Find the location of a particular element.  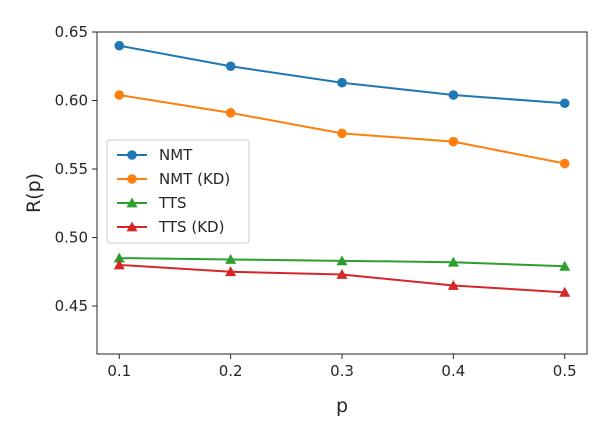

legend-label: NMT is located at coordinates (176, 155).